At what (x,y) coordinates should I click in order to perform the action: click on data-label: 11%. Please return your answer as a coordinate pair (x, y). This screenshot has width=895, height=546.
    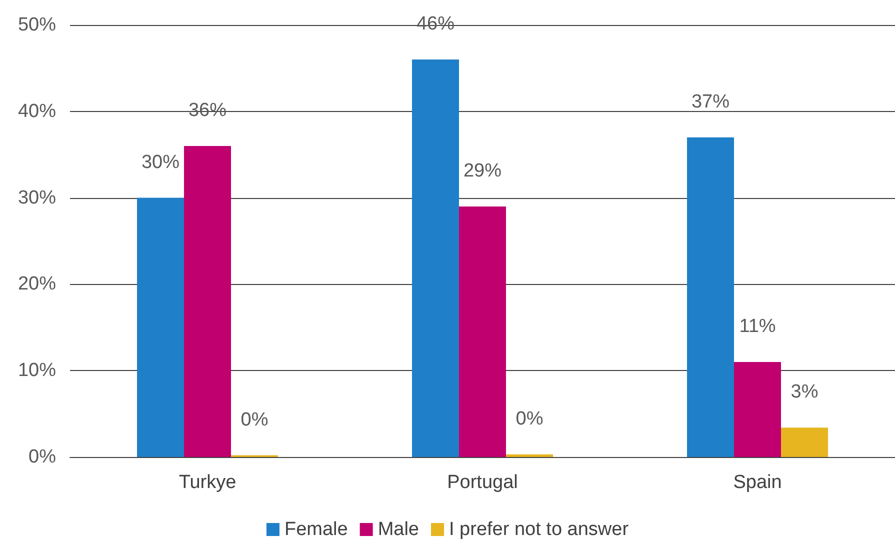
    Looking at the image, I should click on (757, 326).